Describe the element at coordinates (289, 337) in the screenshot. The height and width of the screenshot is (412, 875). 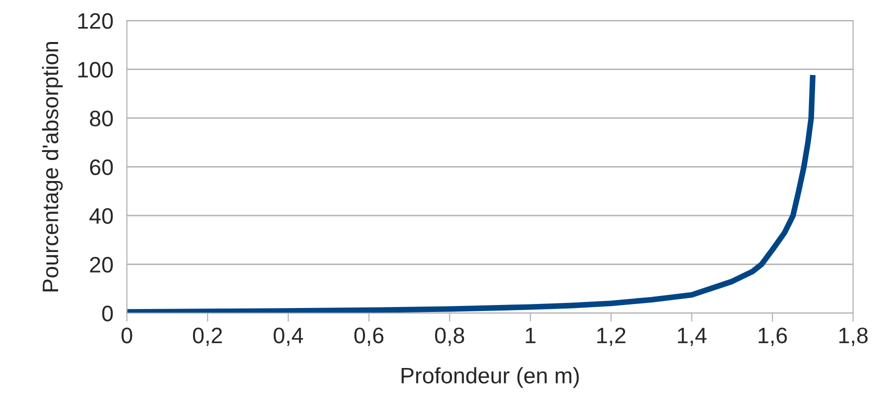
I see `x-tick-label: 0,4` at that location.